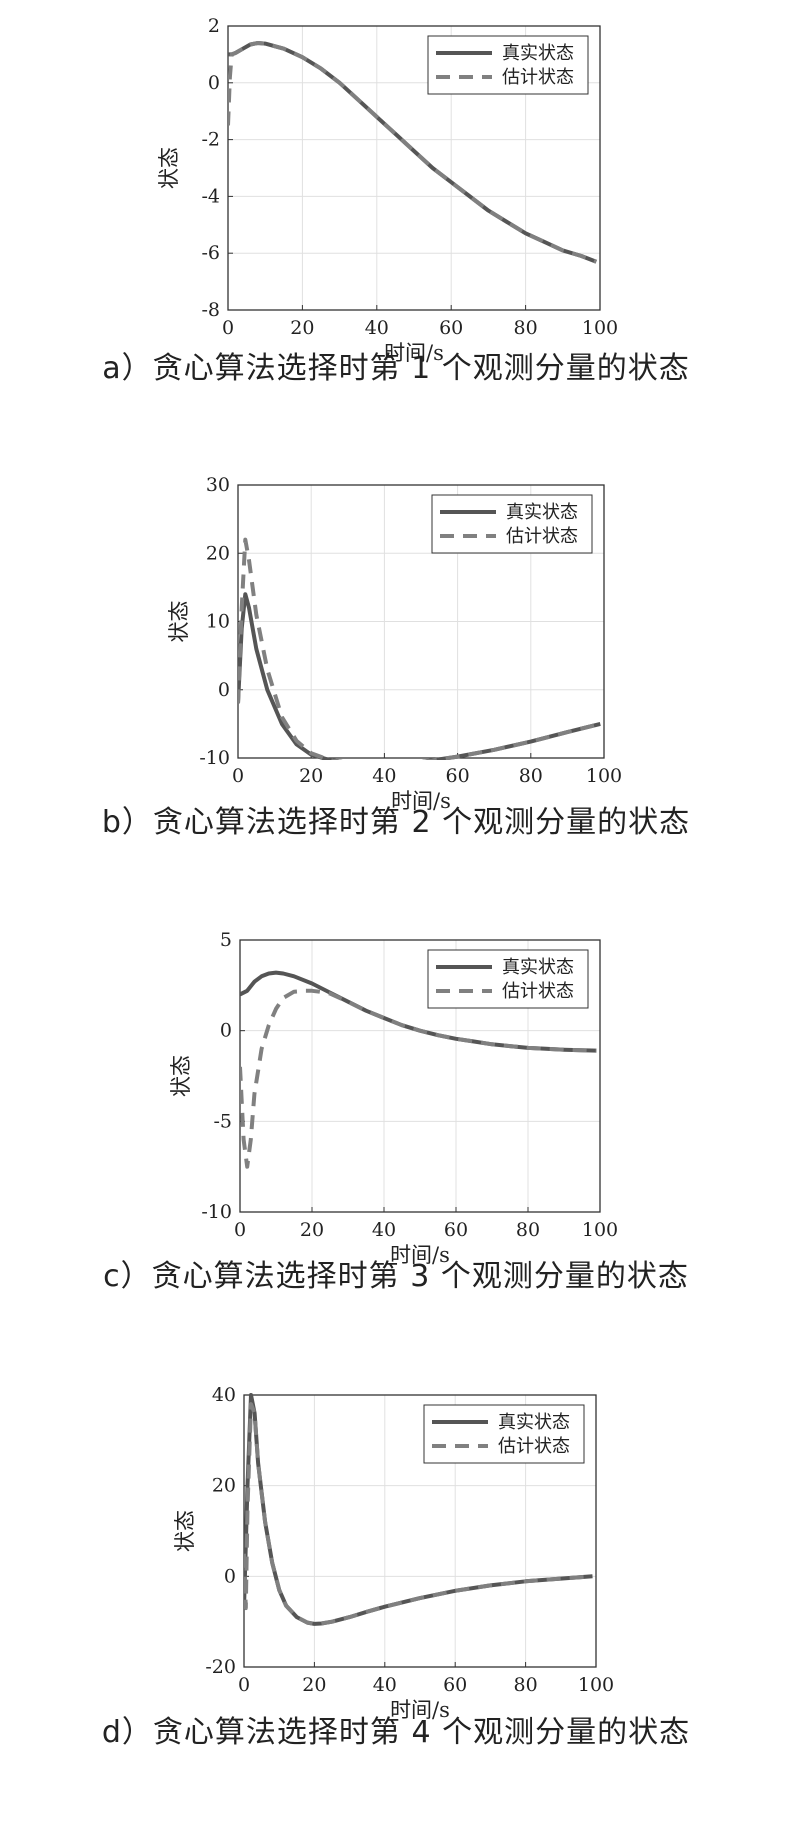 This screenshot has width=792, height=1823. I want to click on y-tick-label-0: -20, so click(220, 1667).